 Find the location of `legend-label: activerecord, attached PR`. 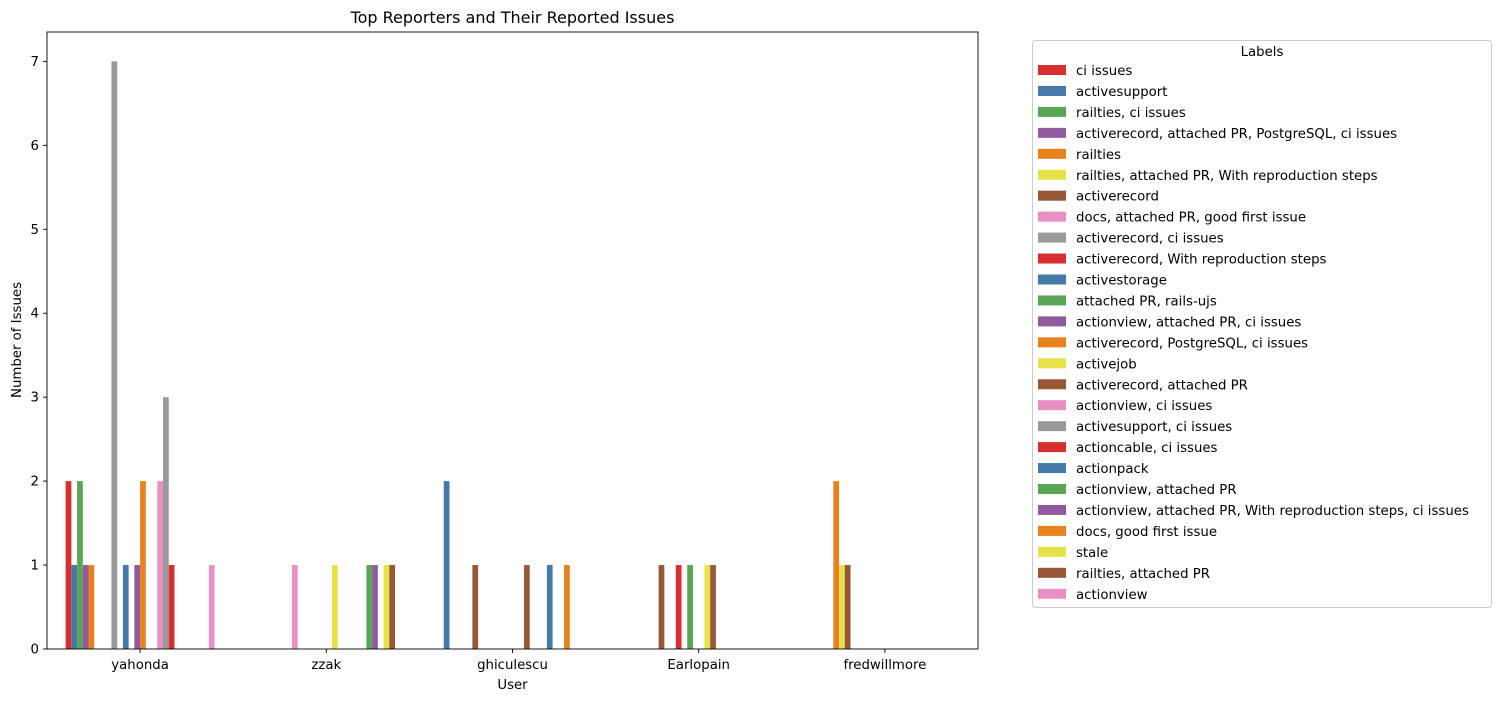

legend-label: activerecord, attached PR is located at coordinates (1162, 385).